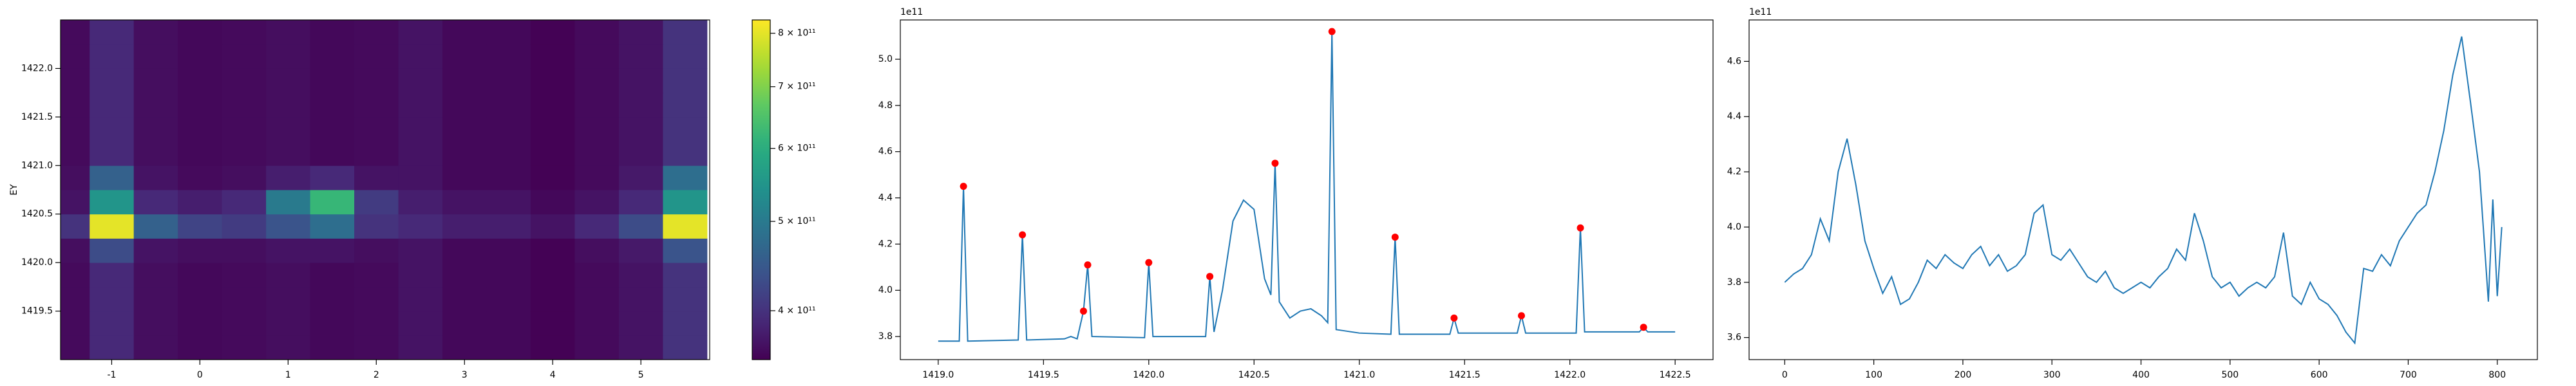 This screenshot has width=2576, height=386. What do you see at coordinates (37, 165) in the screenshot?
I see `y-tick-label: 1421.0` at bounding box center [37, 165].